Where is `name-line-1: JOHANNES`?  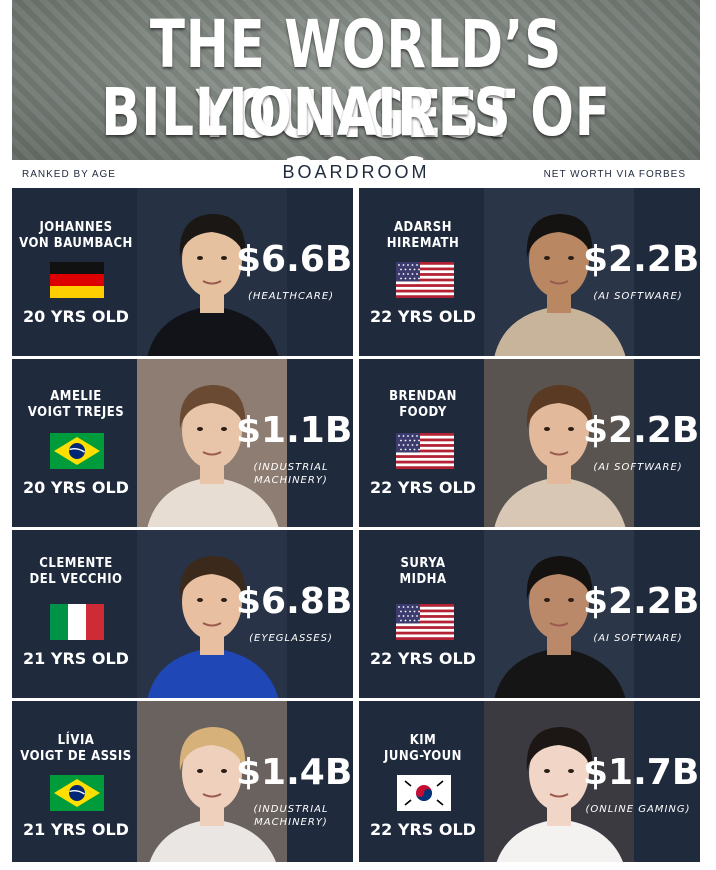 name-line-1: JOHANNES is located at coordinates (76, 227).